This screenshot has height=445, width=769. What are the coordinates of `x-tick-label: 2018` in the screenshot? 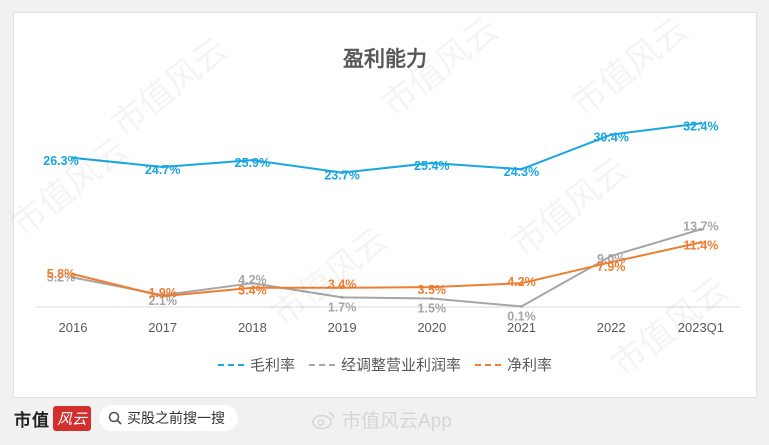 It's located at (252, 327).